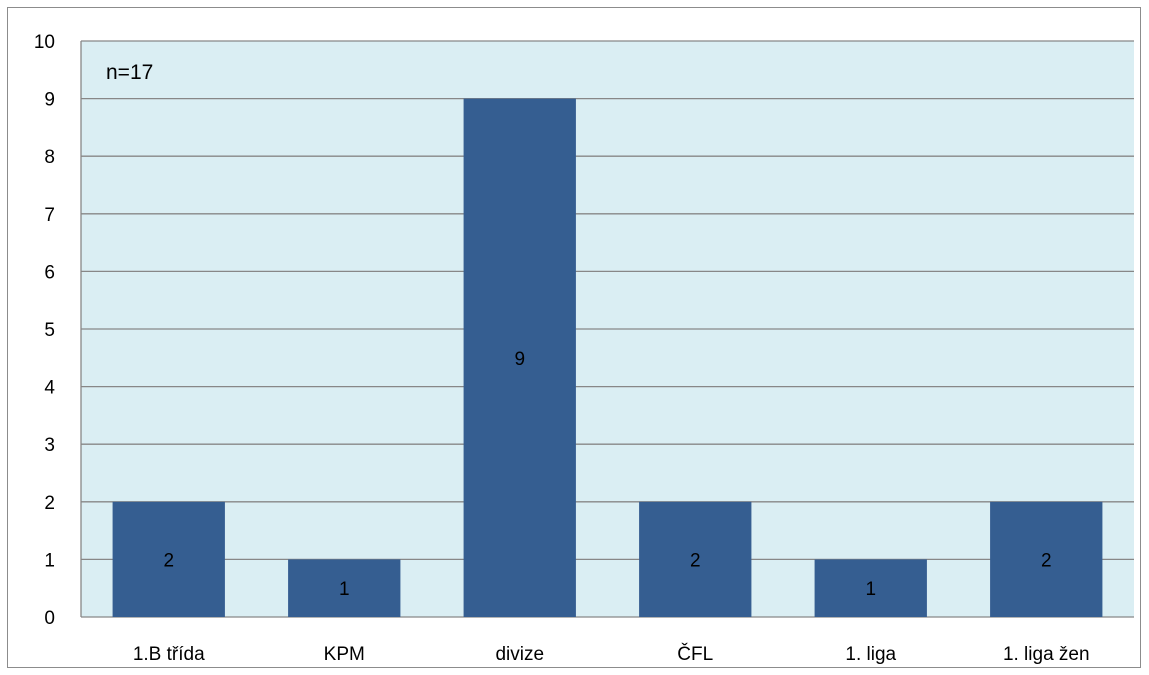 The image size is (1149, 675). Describe the element at coordinates (49, 445) in the screenshot. I see `y-tick-label: 3` at that location.